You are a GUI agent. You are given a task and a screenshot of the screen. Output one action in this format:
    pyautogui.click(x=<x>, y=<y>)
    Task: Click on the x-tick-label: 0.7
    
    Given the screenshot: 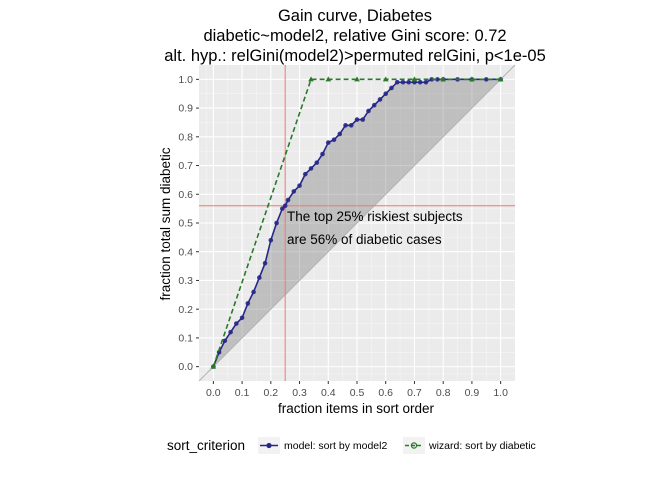 What is the action you would take?
    pyautogui.click(x=414, y=393)
    